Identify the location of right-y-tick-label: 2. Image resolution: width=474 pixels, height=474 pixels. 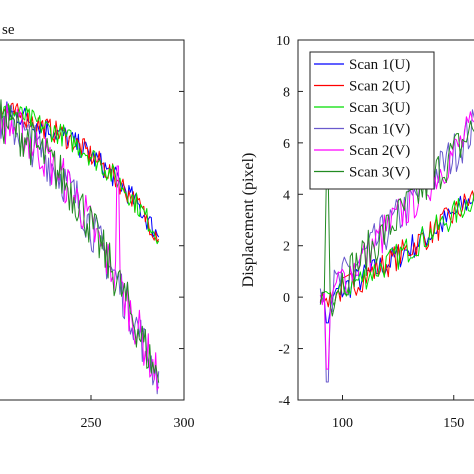
(286, 247).